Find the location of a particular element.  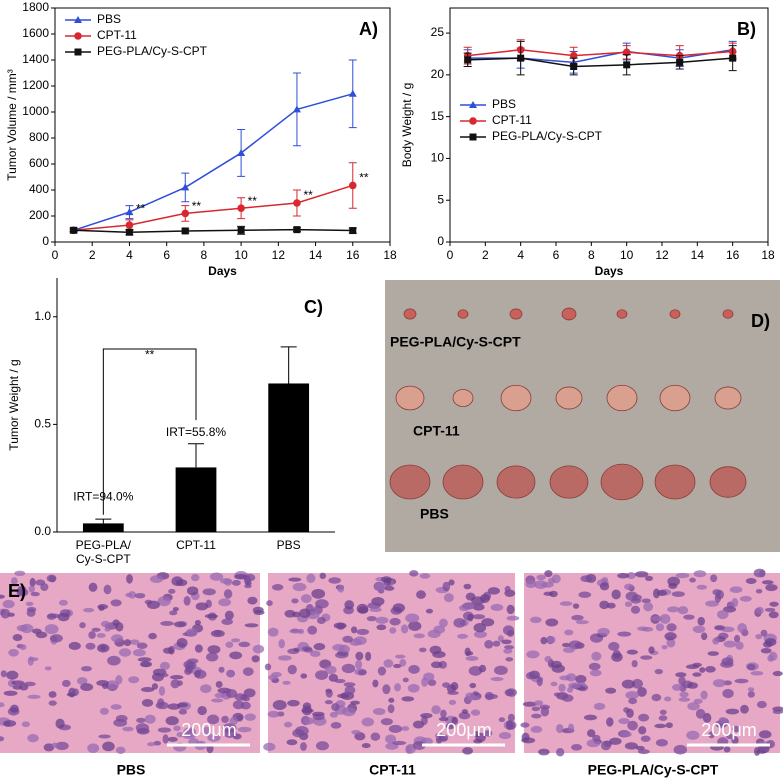

error-bar is located at coordinates (103, 521).